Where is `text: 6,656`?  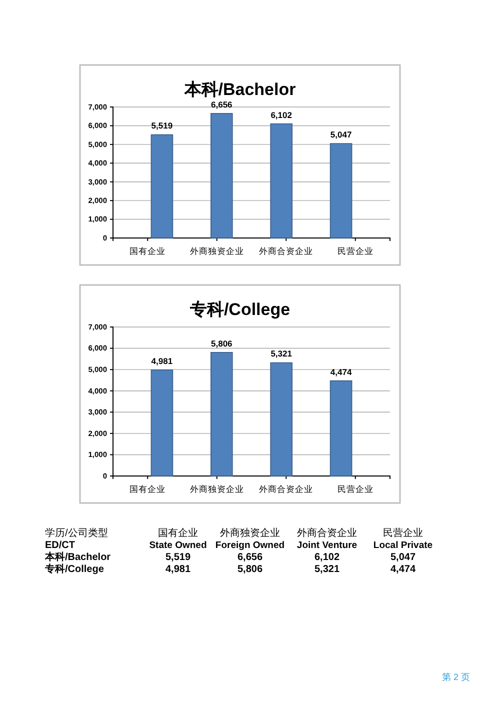 text: 6,656 is located at coordinates (250, 557).